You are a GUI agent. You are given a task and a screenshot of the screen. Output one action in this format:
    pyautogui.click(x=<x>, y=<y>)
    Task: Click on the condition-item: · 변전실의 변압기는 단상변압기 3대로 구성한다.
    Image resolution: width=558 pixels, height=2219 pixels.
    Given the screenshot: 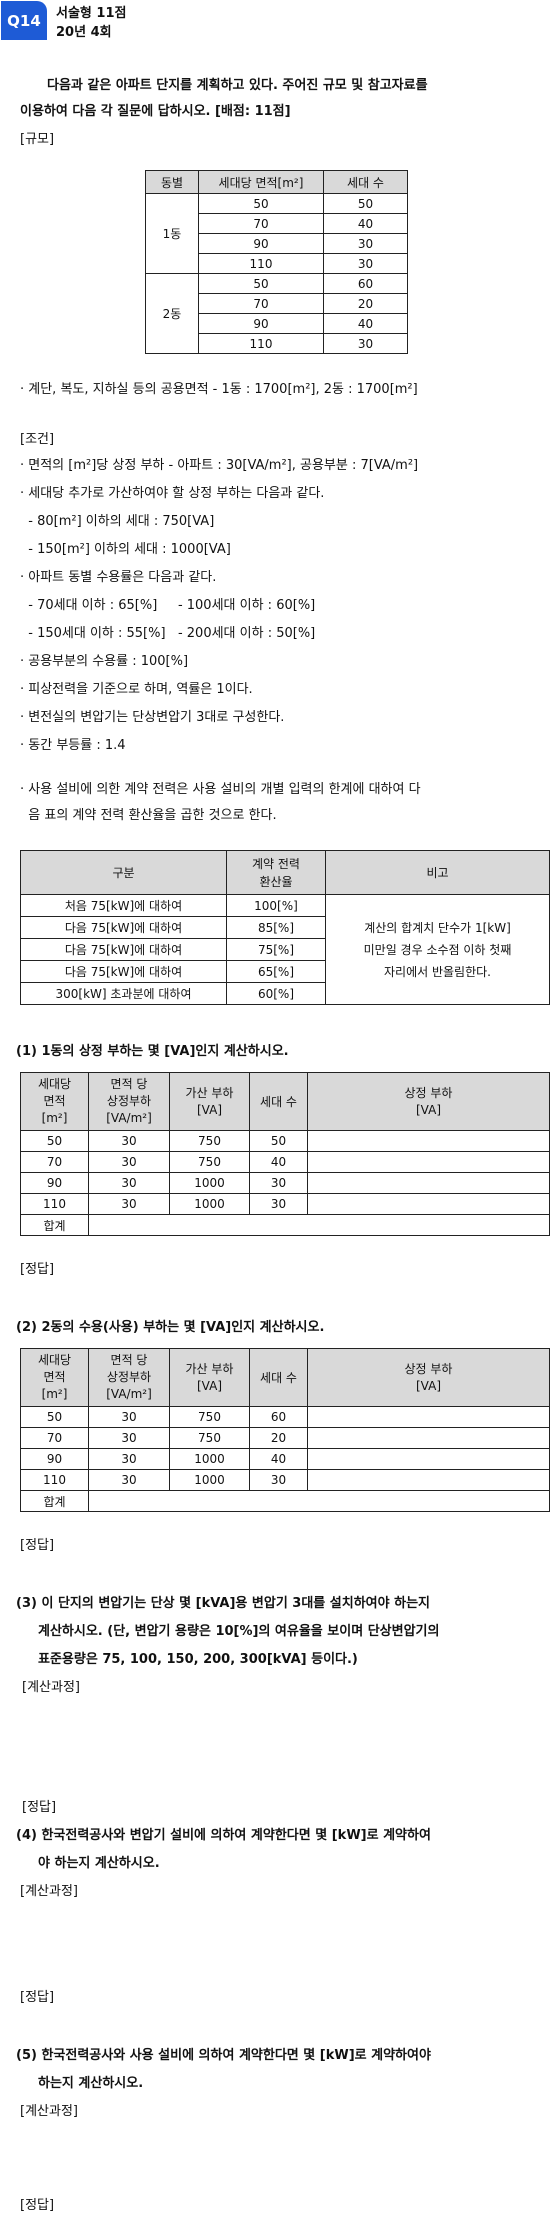 What is the action you would take?
    pyautogui.click(x=152, y=717)
    